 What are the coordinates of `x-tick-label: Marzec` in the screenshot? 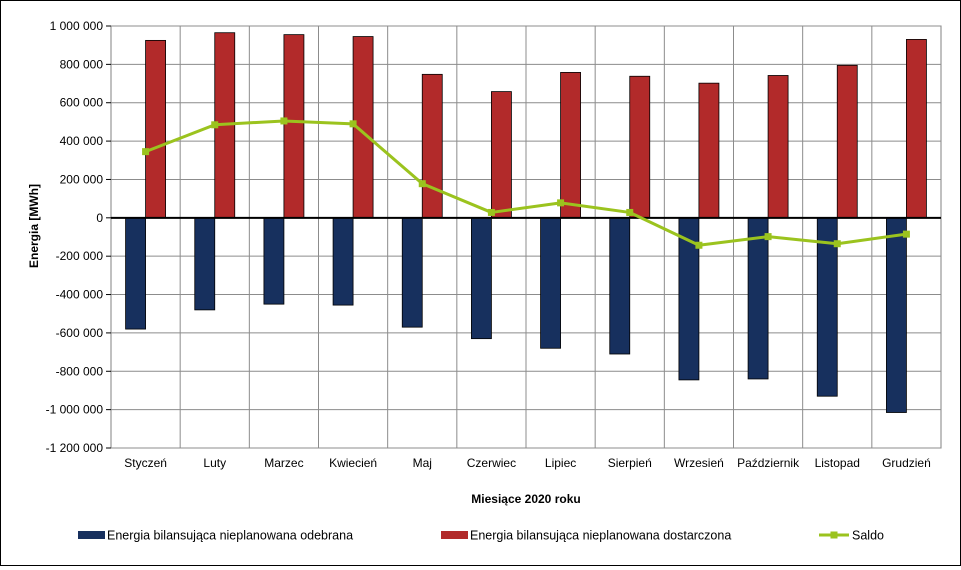 It's located at (283, 463).